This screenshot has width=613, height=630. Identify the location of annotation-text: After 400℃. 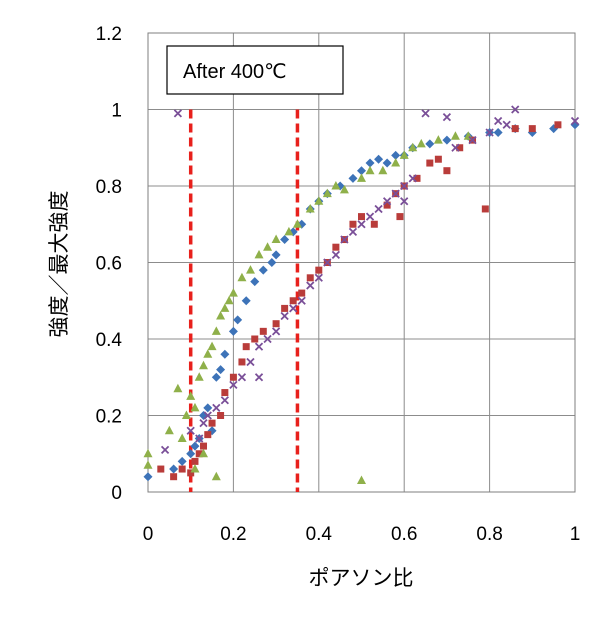
(235, 72).